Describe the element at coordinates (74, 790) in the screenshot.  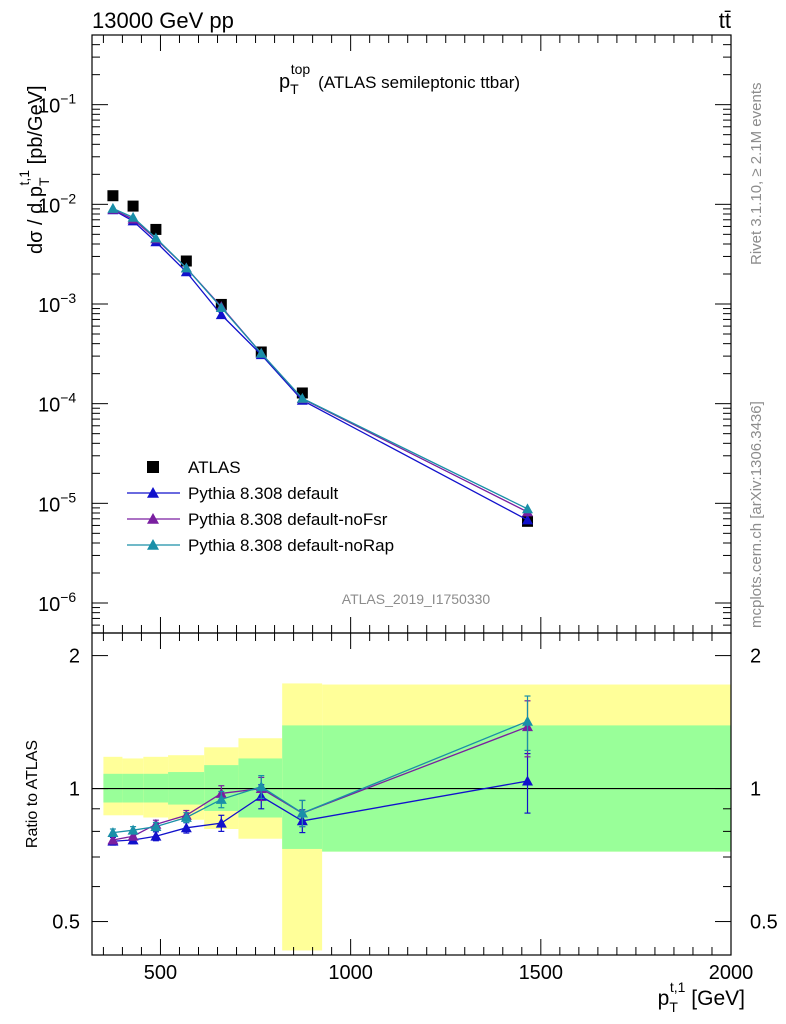
I see `ratio-y-tick-label-left: 1` at that location.